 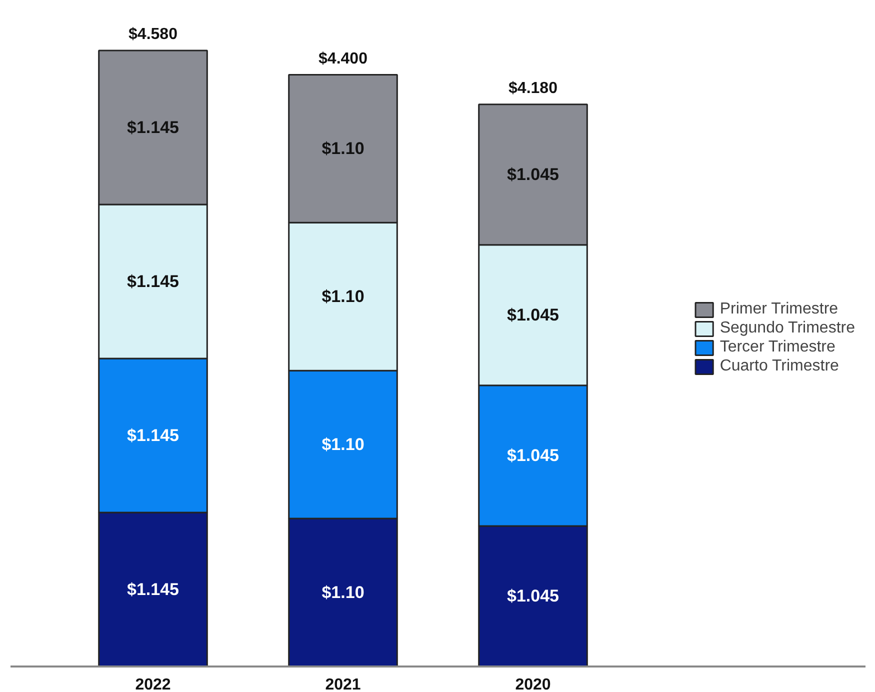 I want to click on x-tick-label: 2021, so click(x=343, y=684).